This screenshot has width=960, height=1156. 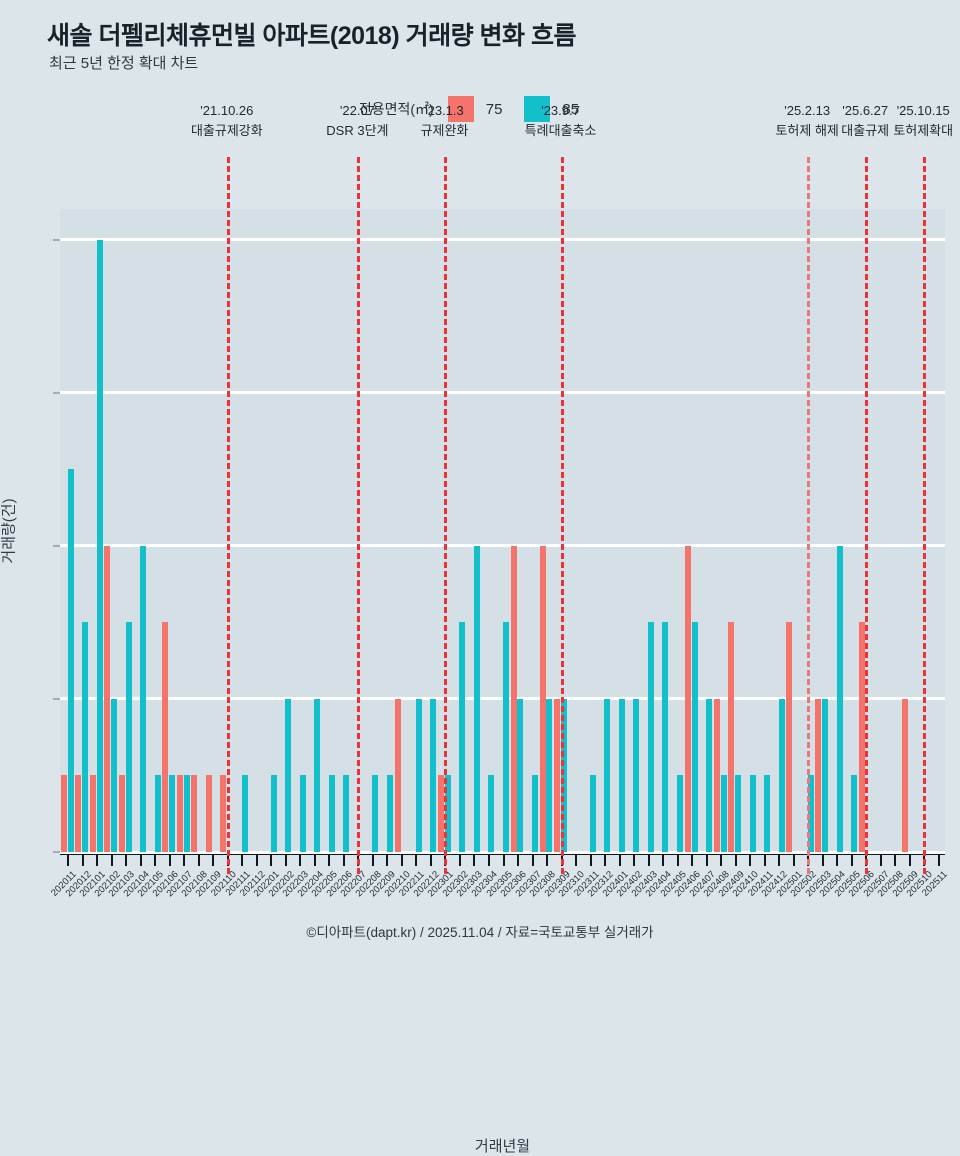 What do you see at coordinates (865, 110) in the screenshot?
I see `event-date: '25.6.27` at bounding box center [865, 110].